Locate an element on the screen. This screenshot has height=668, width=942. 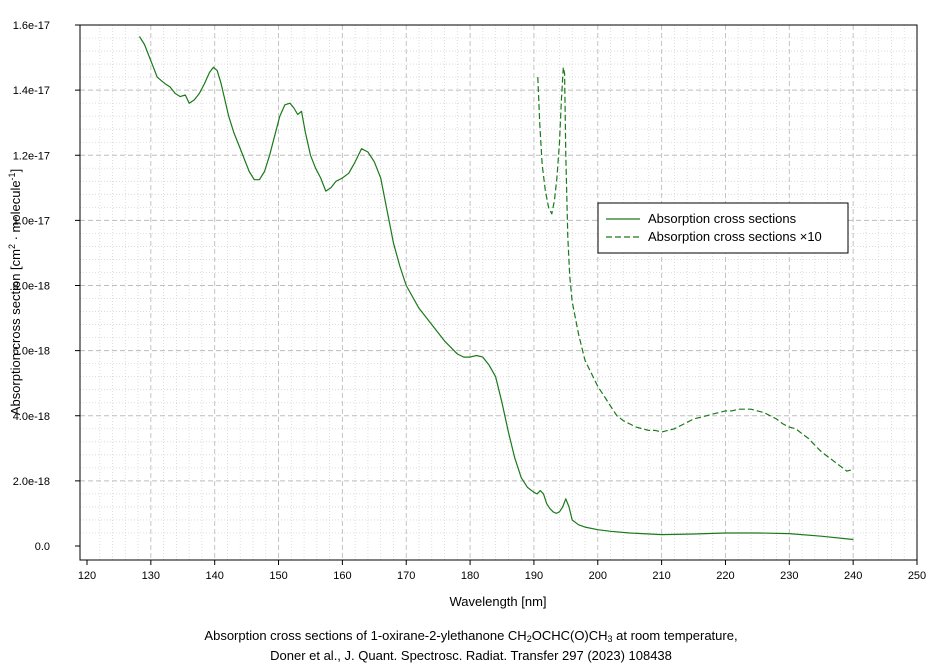
y-tick-label: 4.0e-18 is located at coordinates (31, 417).